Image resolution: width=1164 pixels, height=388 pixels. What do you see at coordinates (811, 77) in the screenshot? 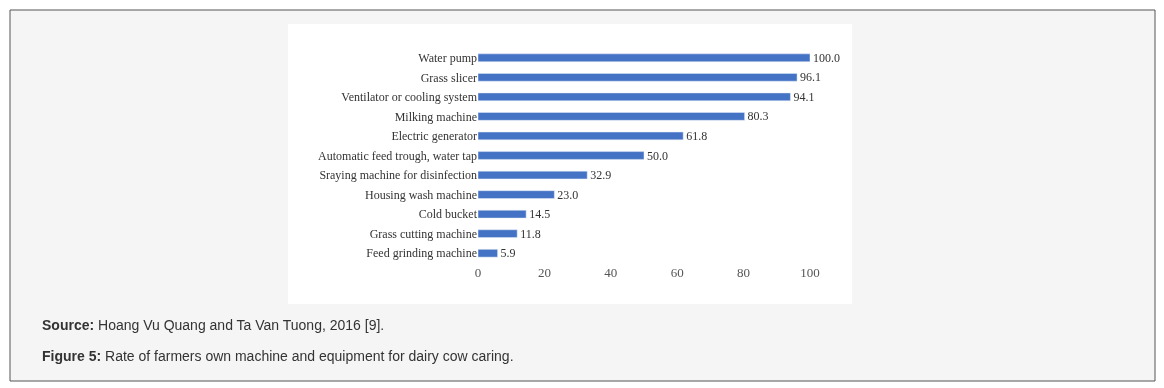
I see `data-label: 96.1` at bounding box center [811, 77].